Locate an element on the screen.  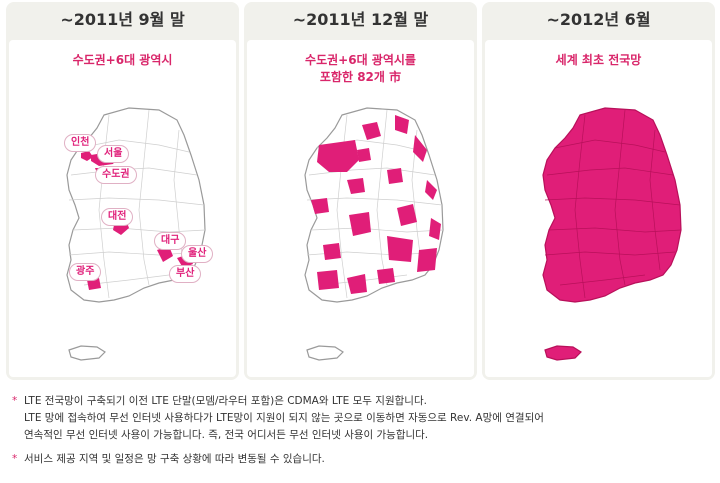
panel-subtitle: 수도권+6대 광역시를 포함한 82개 市 is located at coordinates (360, 68).